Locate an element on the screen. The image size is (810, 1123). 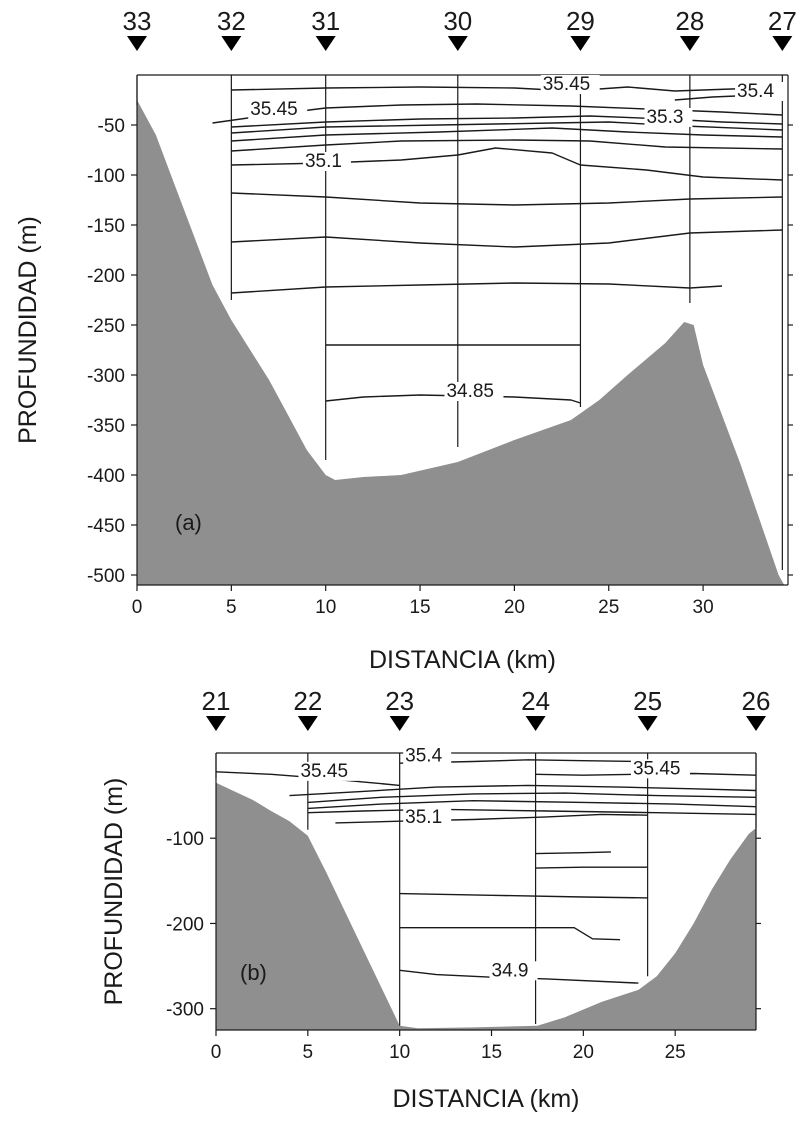
x-tick-label: 30 is located at coordinates (703, 607).